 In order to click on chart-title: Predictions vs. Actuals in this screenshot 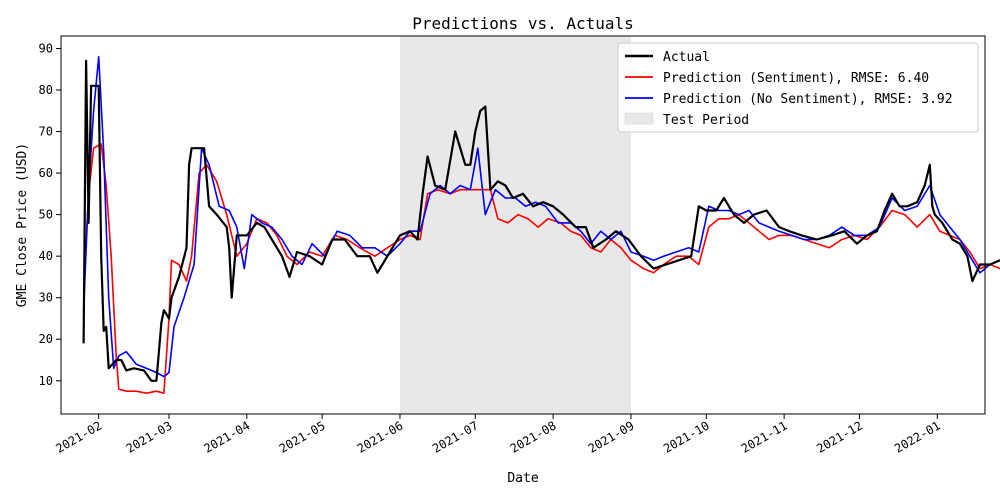, I will do `click(523, 23)`.